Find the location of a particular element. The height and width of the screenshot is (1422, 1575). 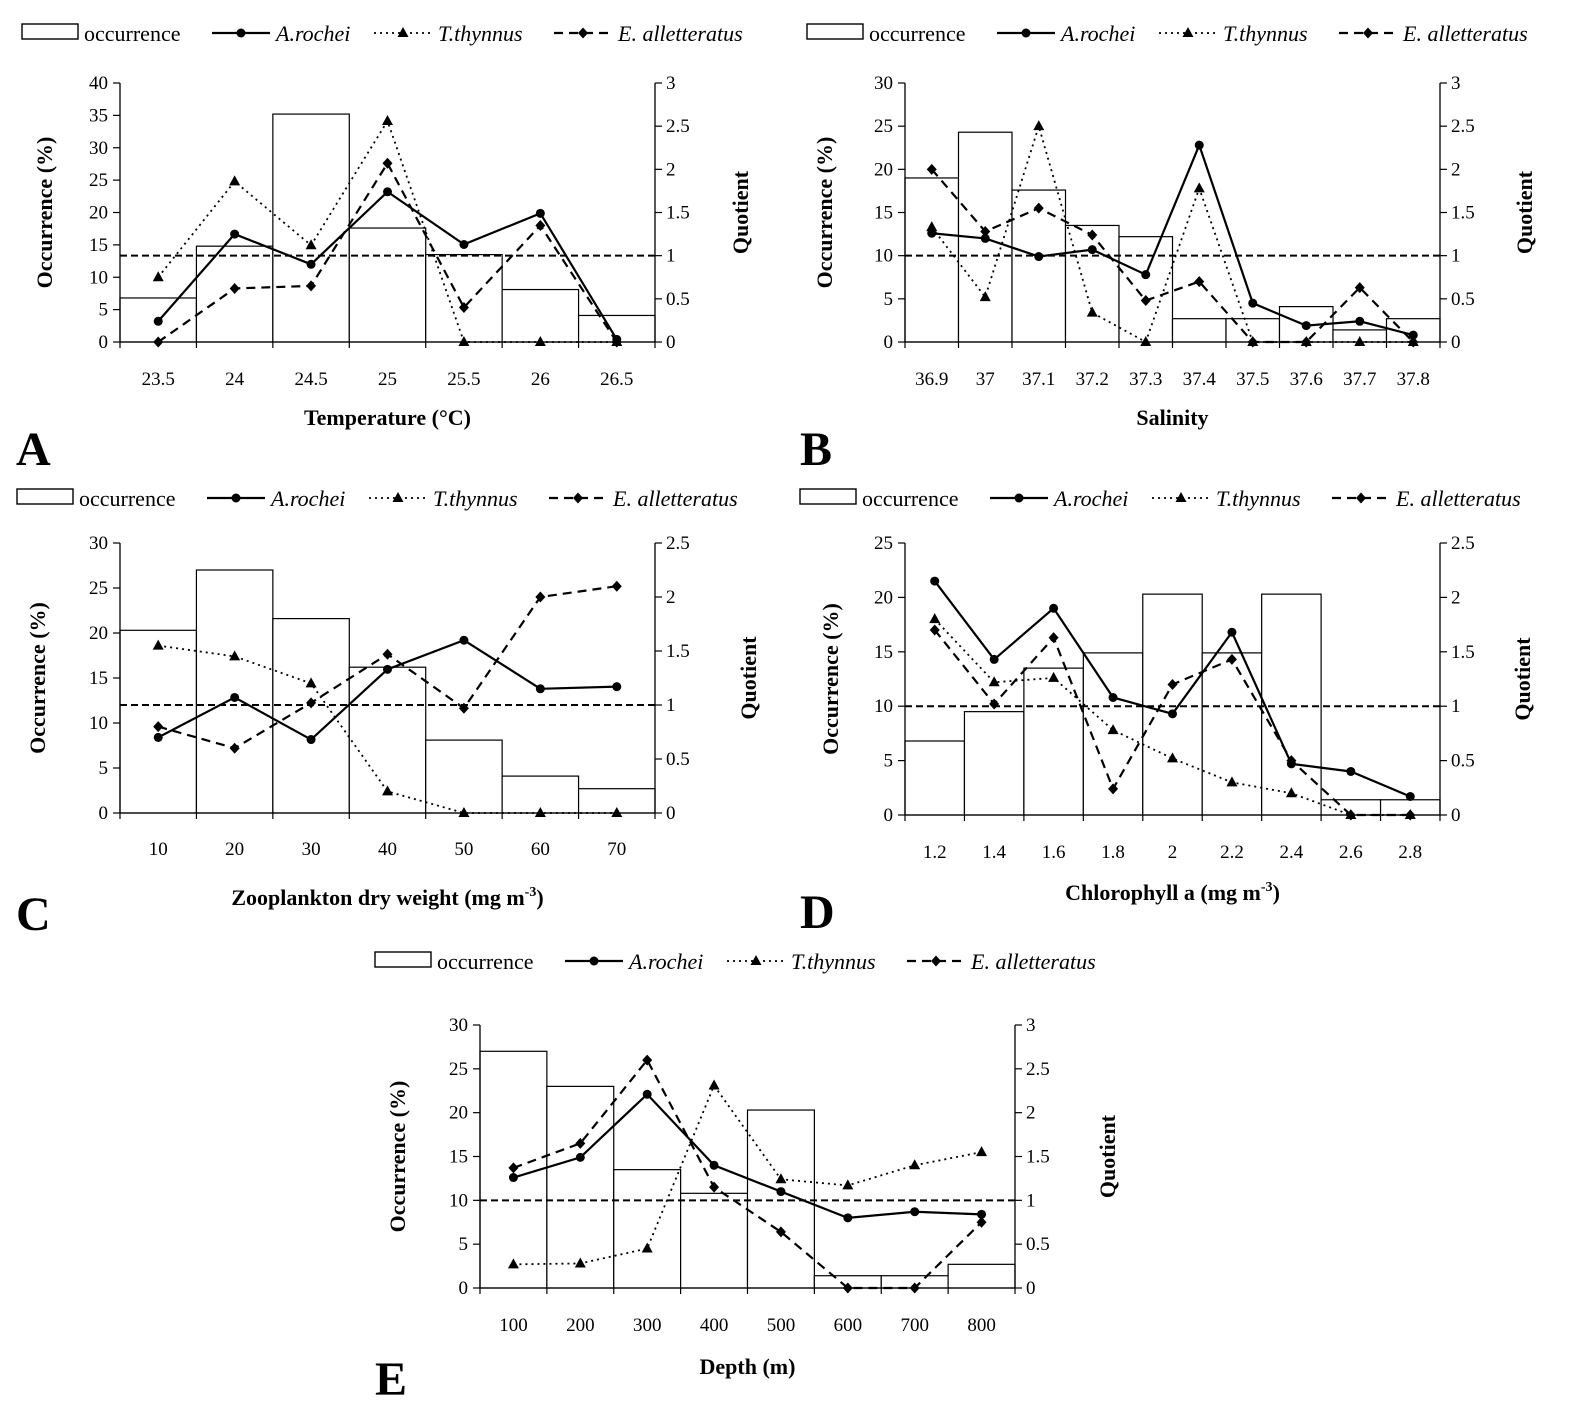

x-tick-label: 600 is located at coordinates (848, 1325).